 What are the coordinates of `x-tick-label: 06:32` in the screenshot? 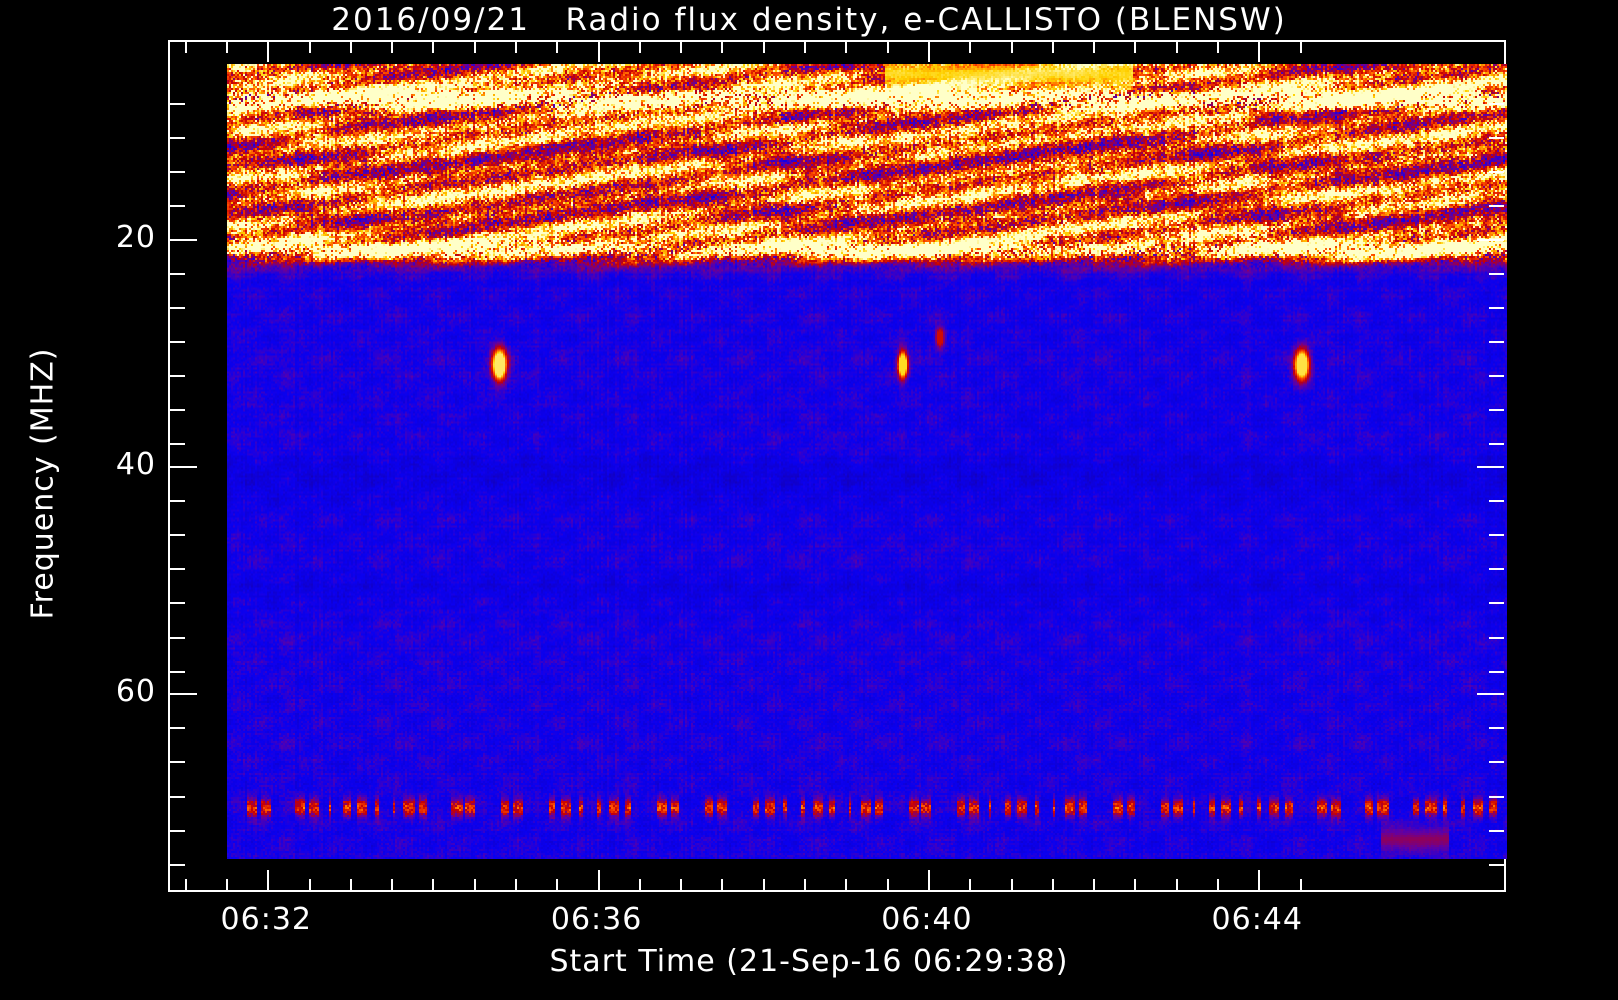 It's located at (266, 919).